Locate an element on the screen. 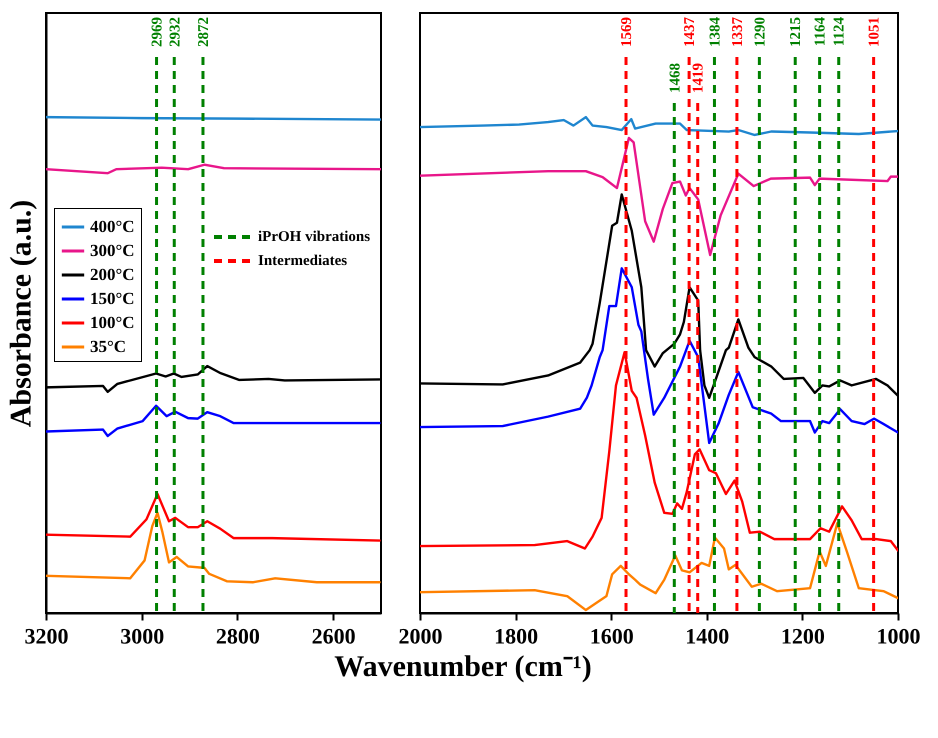  ref-line-label: 1468 is located at coordinates (675, 78).